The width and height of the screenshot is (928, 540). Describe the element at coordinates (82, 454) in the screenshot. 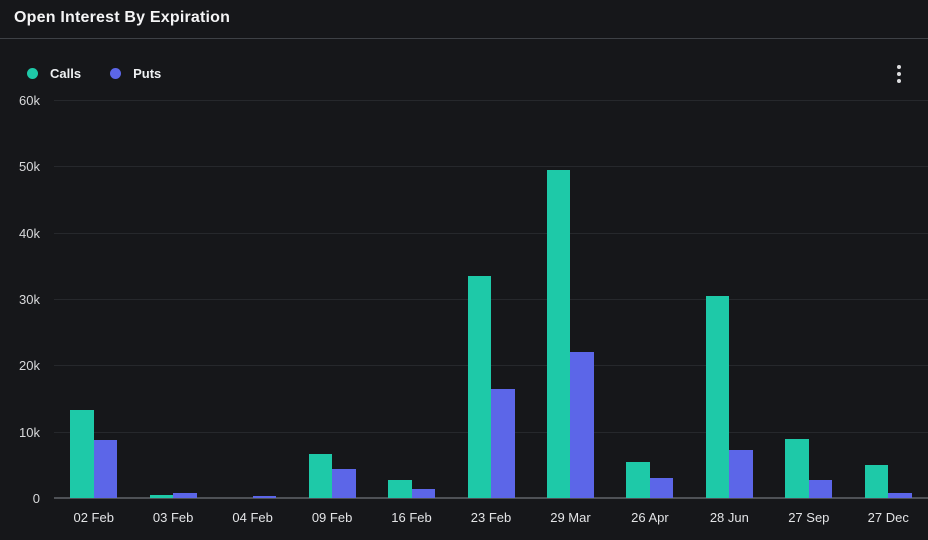

I see `bar-calls-02-feb` at that location.